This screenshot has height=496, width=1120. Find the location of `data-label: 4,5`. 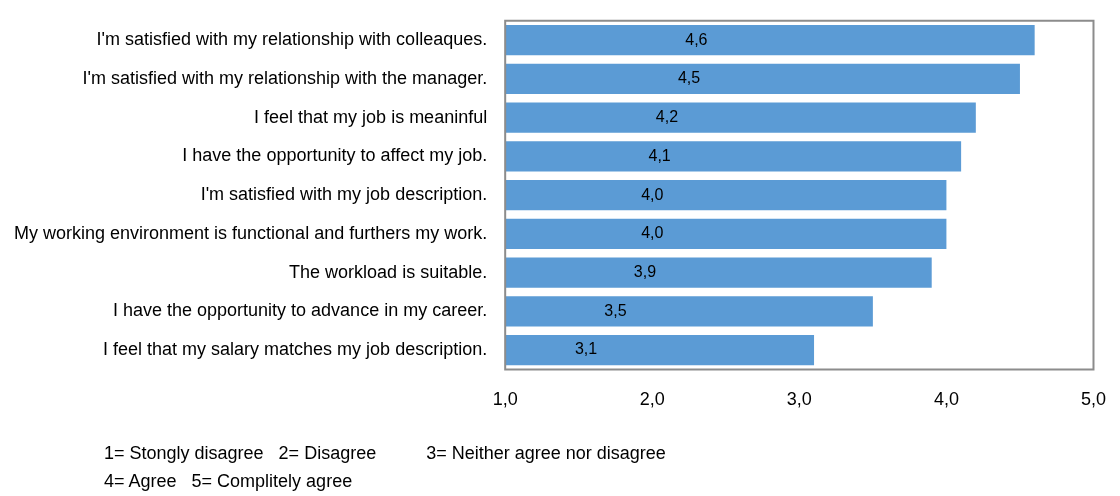

data-label: 4,5 is located at coordinates (689, 78).